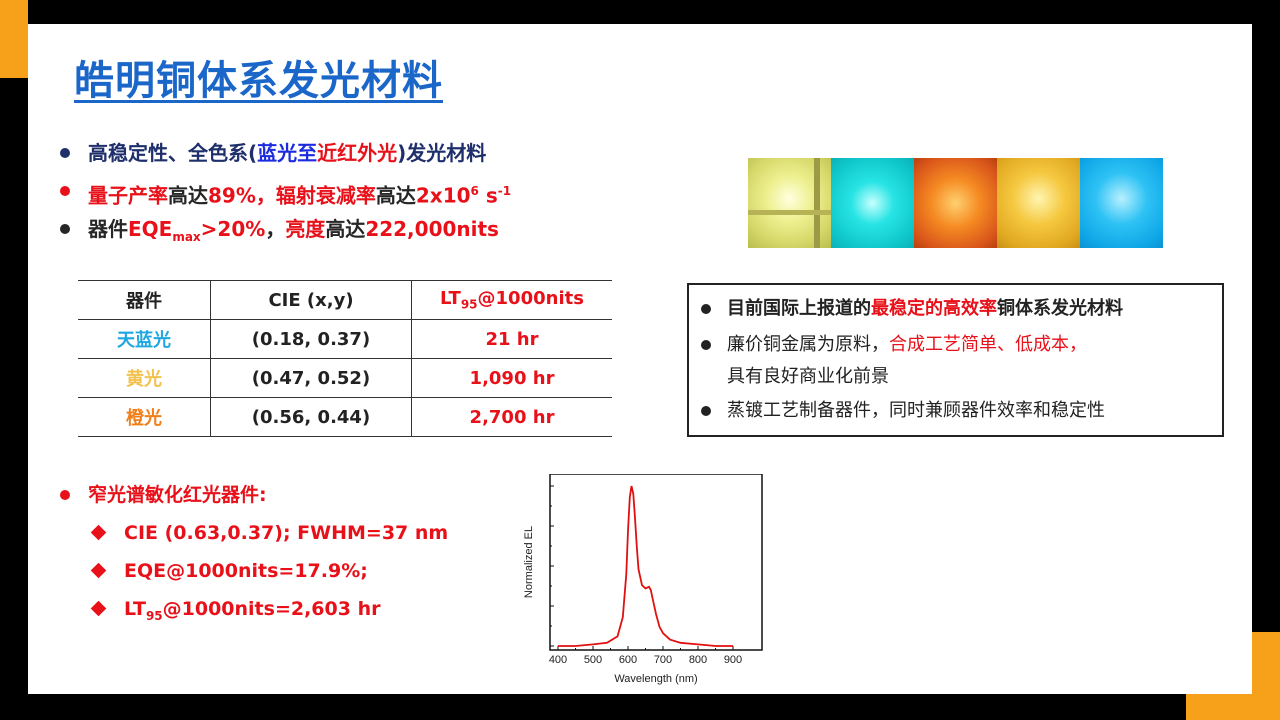  What do you see at coordinates (529, 562) in the screenshot?
I see `y-axis-label: Normalized EL` at bounding box center [529, 562].